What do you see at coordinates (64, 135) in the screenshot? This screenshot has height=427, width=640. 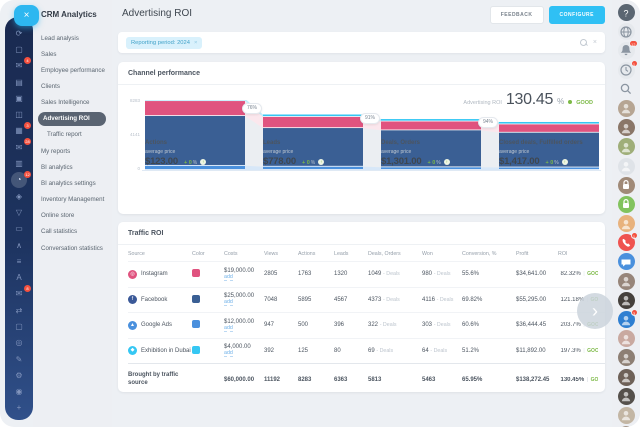 I see `sidebar-item-traffic-report: Traffic report` at bounding box center [64, 135].